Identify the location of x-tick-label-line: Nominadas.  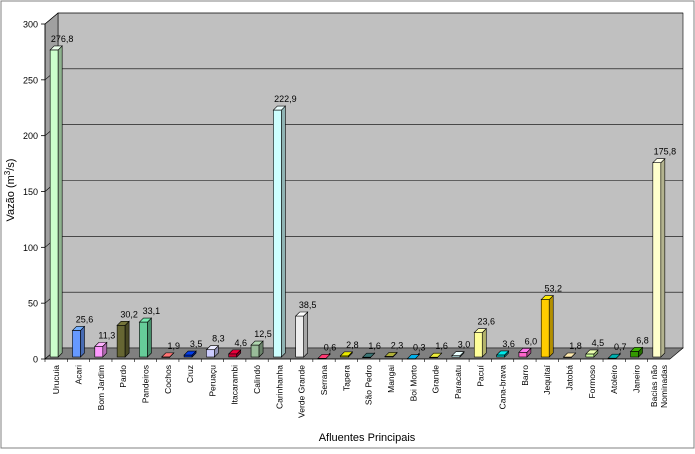
(664, 386).